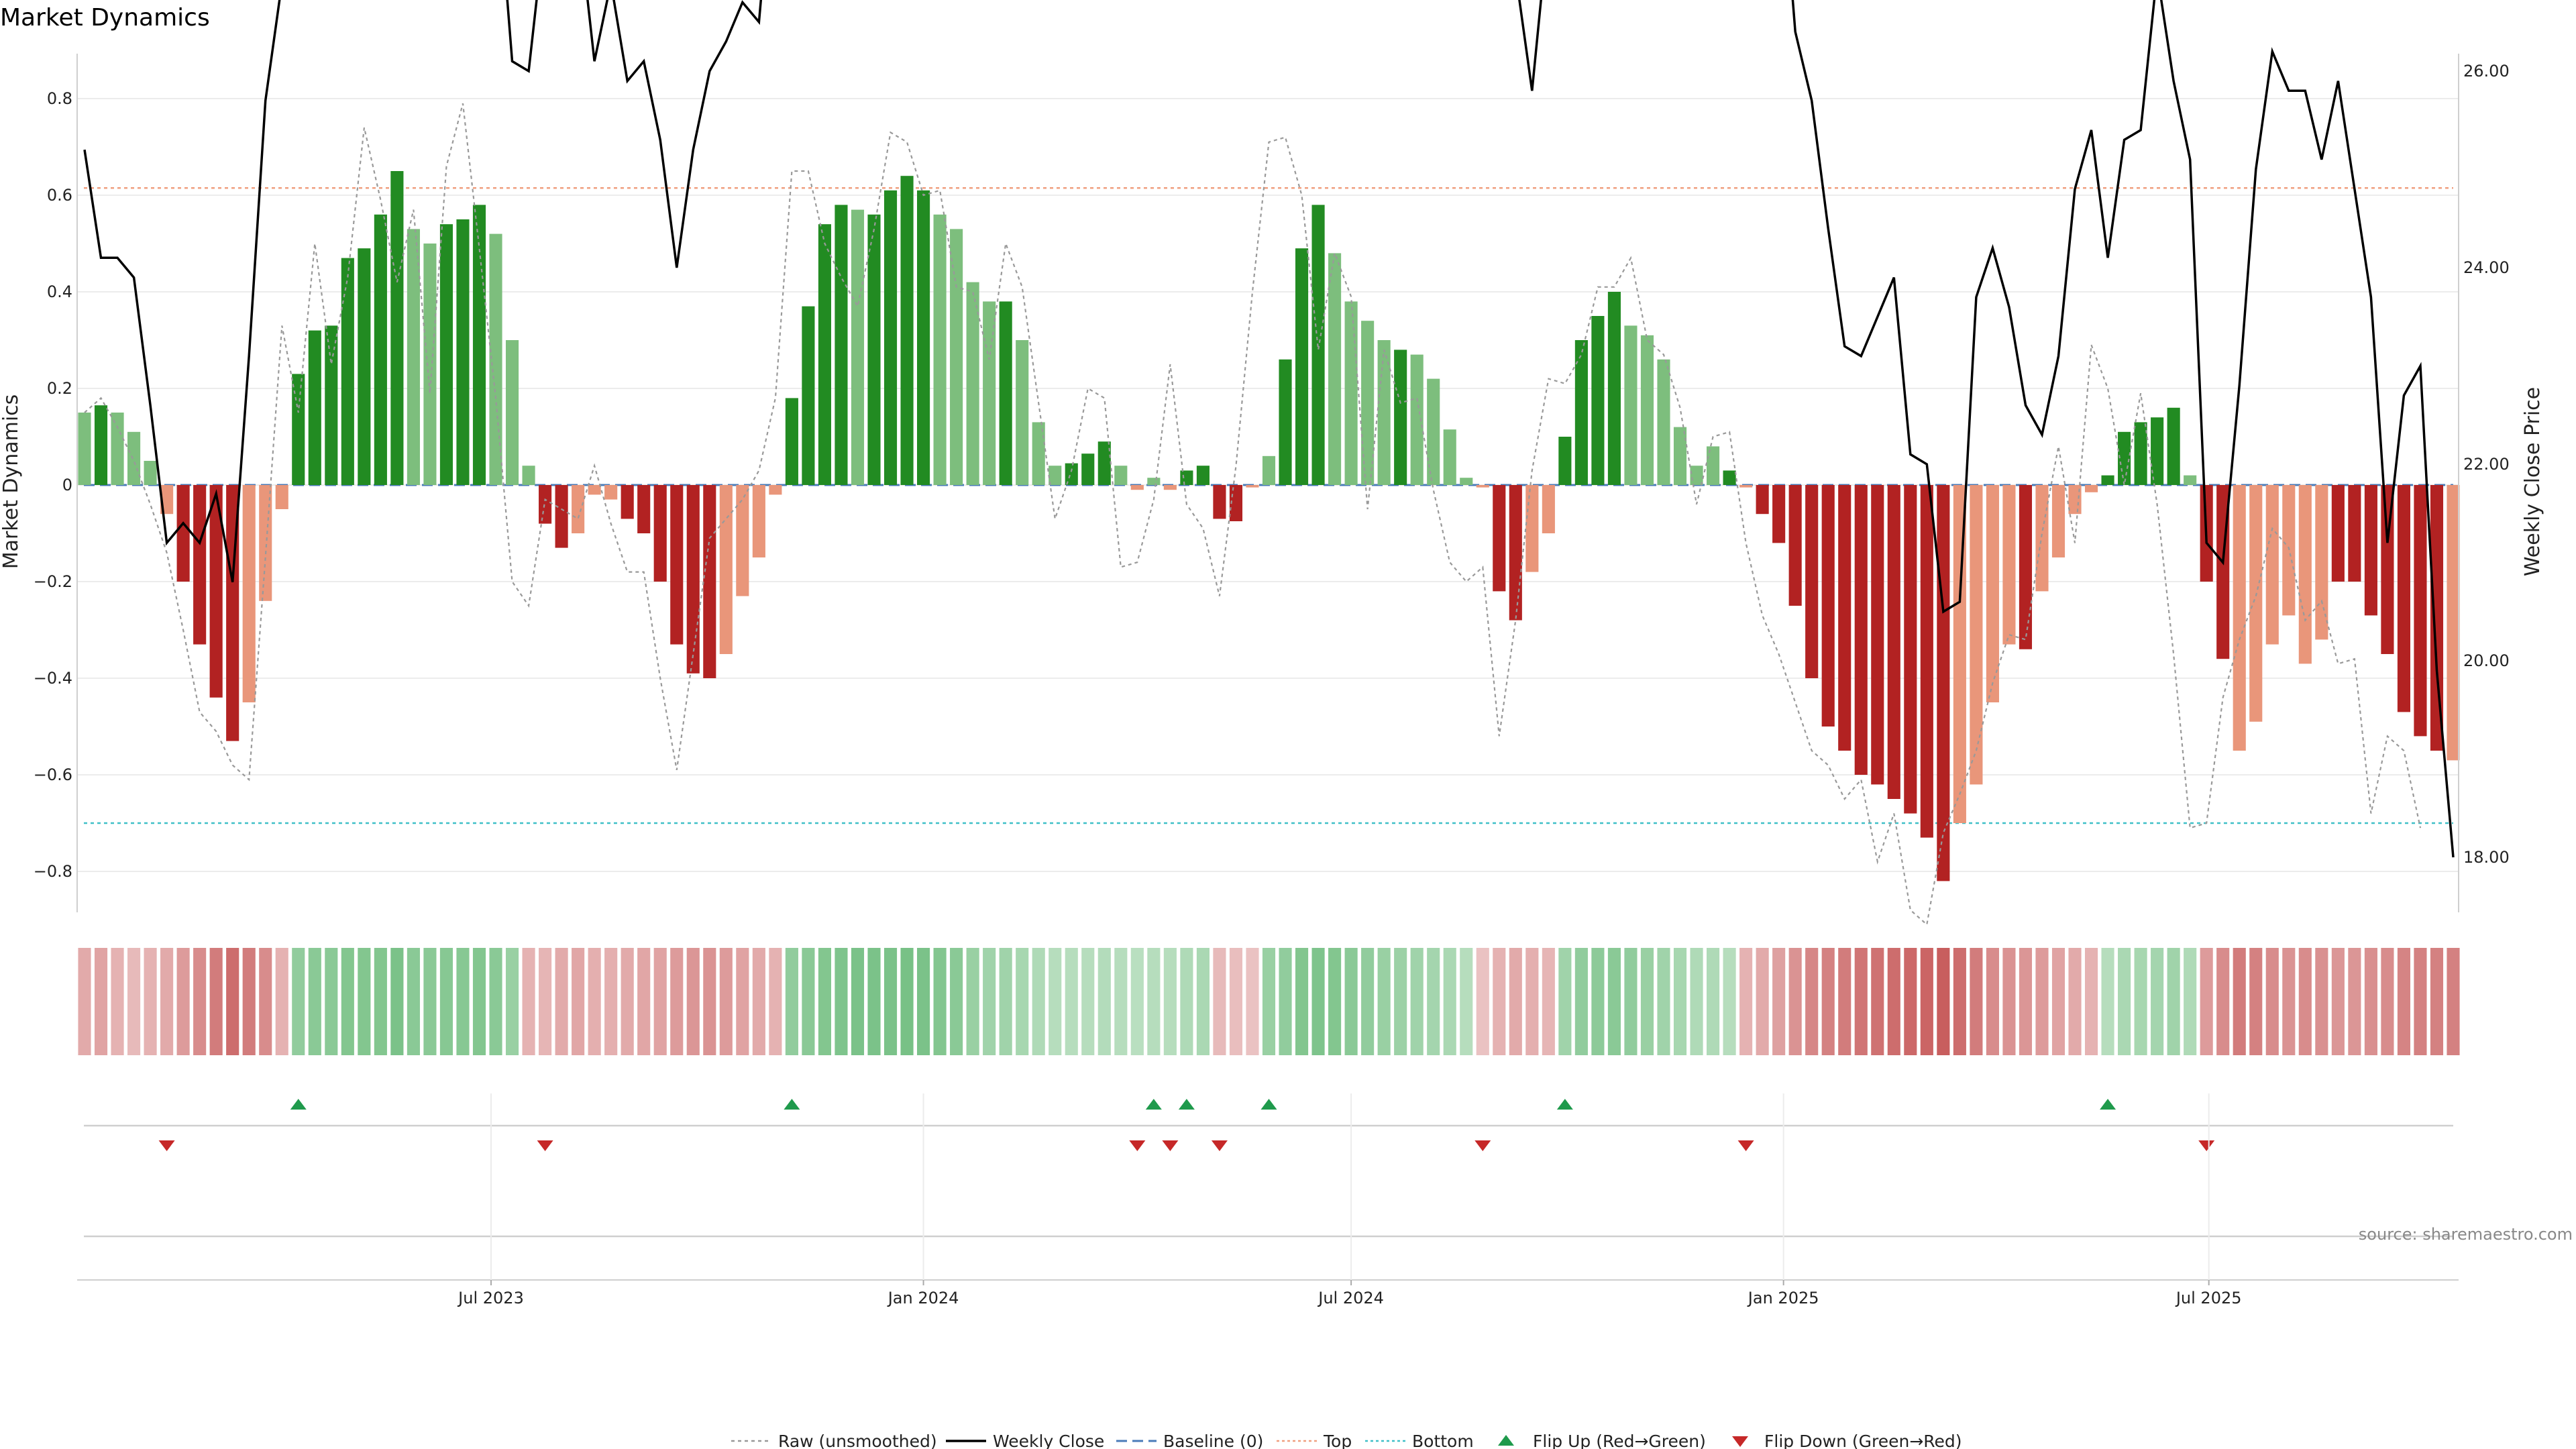  What do you see at coordinates (1268, 1168) in the screenshot?
I see `flip-markers` at bounding box center [1268, 1168].